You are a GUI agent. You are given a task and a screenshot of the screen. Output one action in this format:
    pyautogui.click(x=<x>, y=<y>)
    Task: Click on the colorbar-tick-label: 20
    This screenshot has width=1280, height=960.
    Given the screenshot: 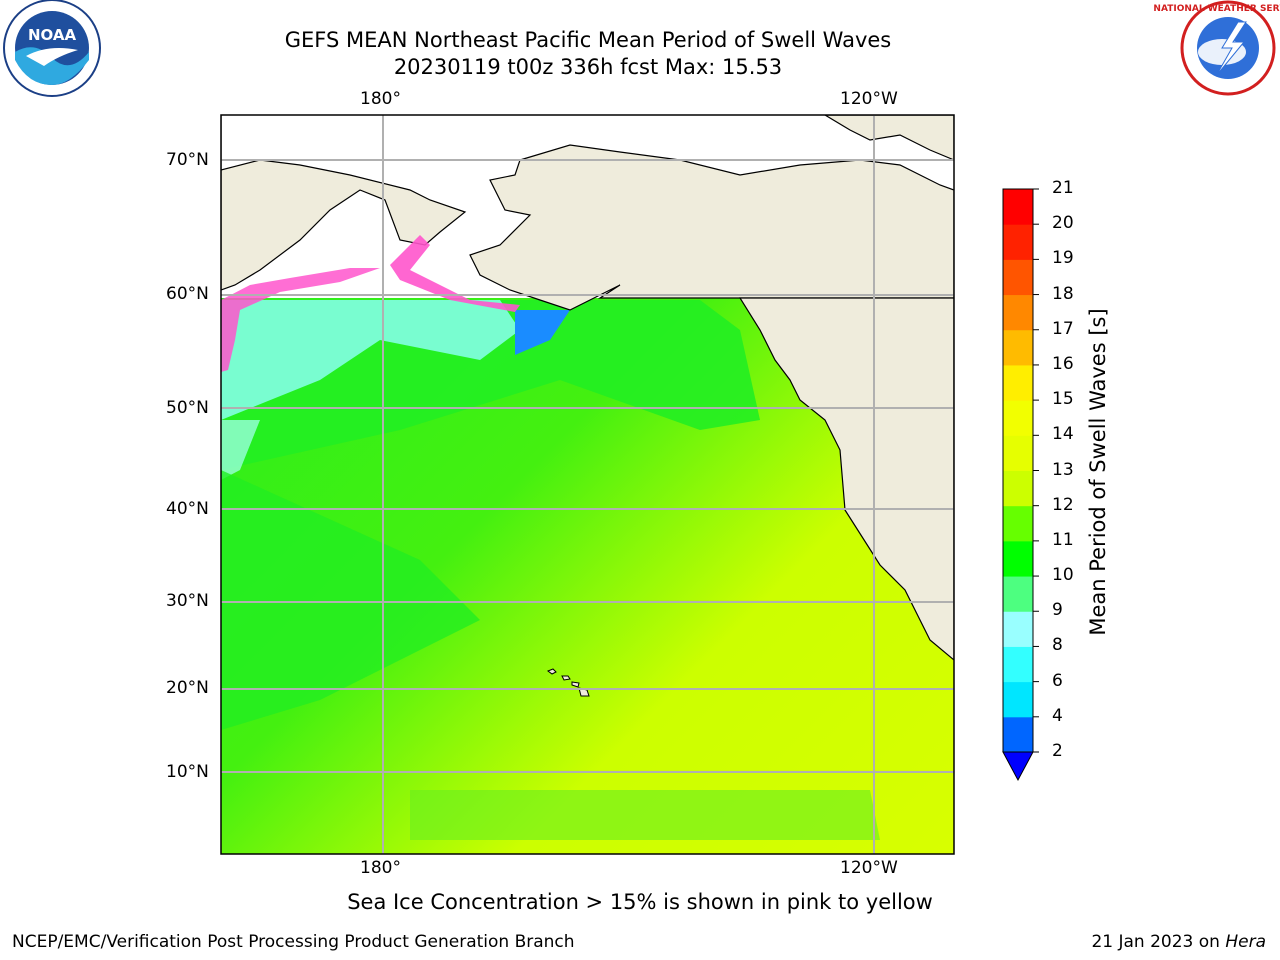 What is the action you would take?
    pyautogui.click(x=1063, y=223)
    